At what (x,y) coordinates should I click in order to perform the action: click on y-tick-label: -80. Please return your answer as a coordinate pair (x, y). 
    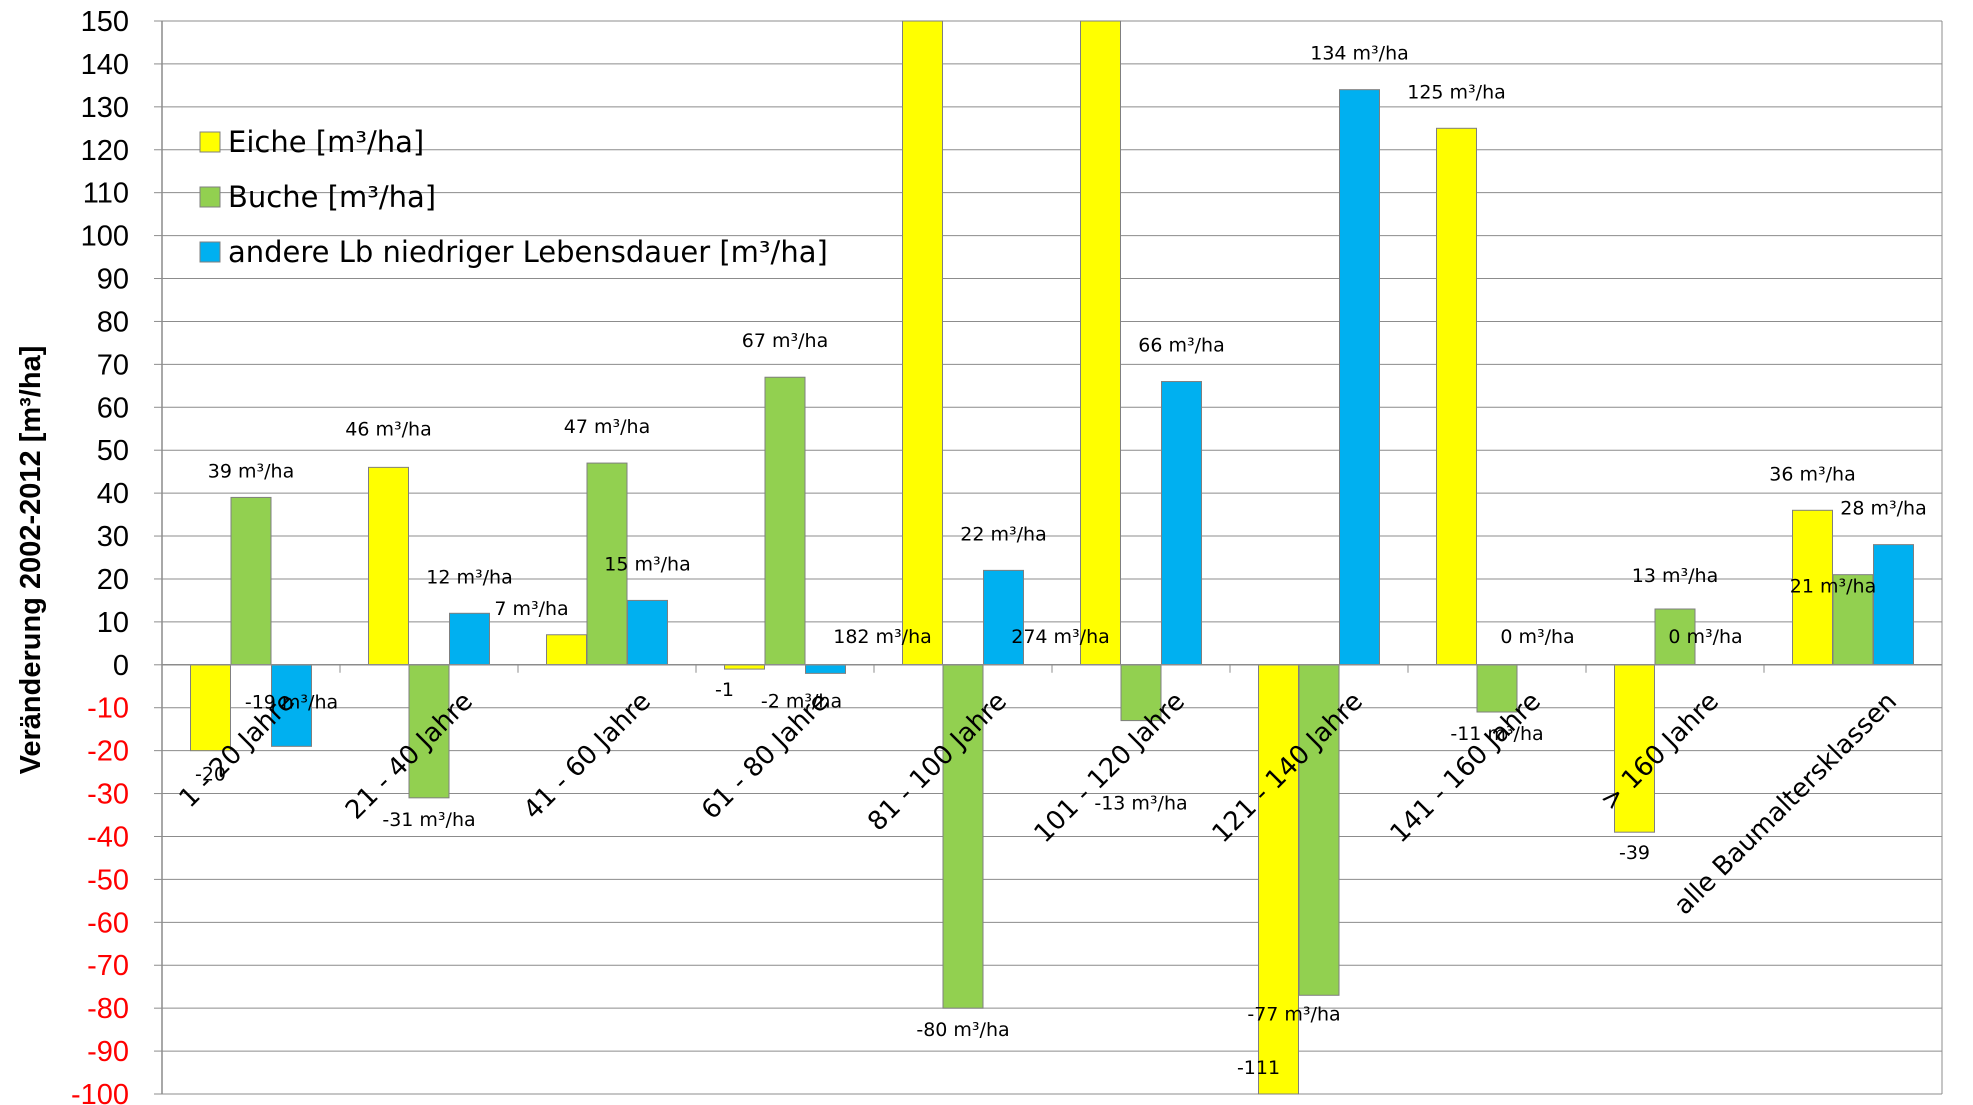
    Looking at the image, I should click on (108, 1009).